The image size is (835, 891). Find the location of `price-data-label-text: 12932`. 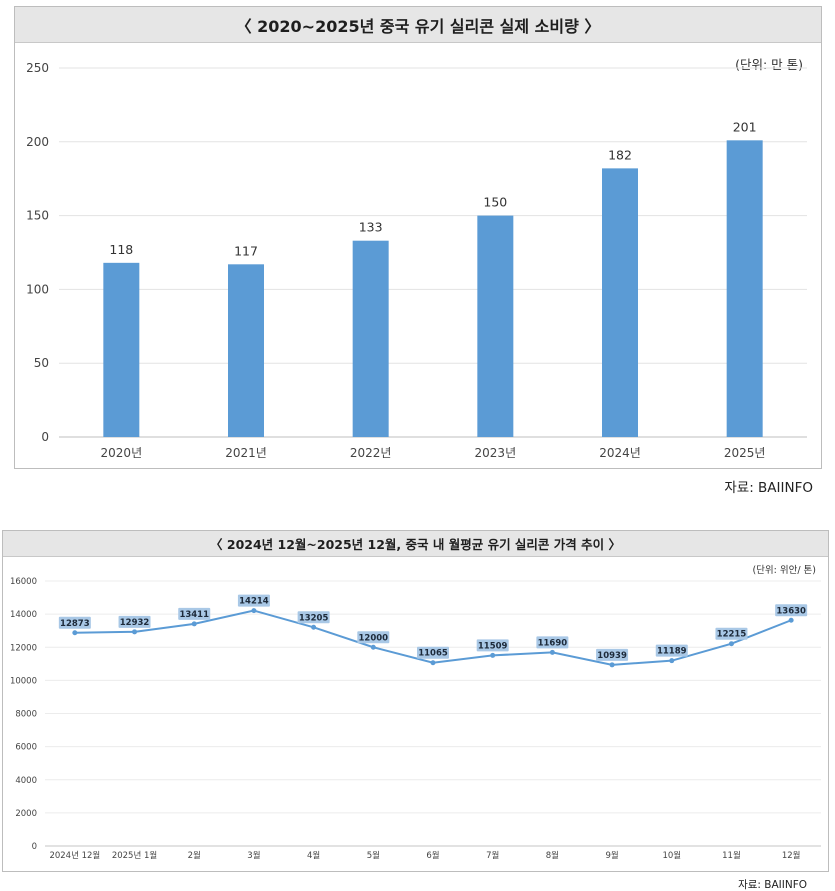

price-data-label-text: 12932 is located at coordinates (135, 623).